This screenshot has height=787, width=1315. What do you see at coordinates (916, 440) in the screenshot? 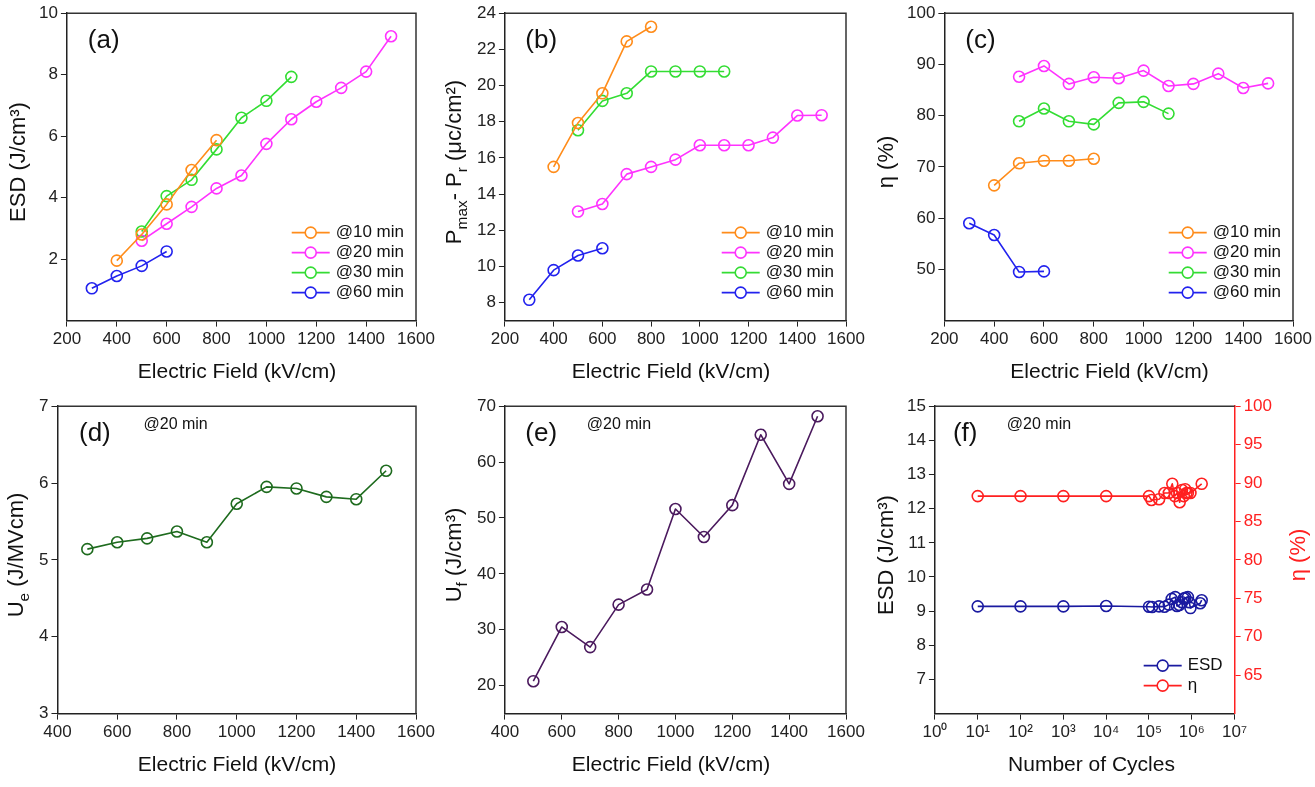
I see `y-tick-label: 14` at bounding box center [916, 440].